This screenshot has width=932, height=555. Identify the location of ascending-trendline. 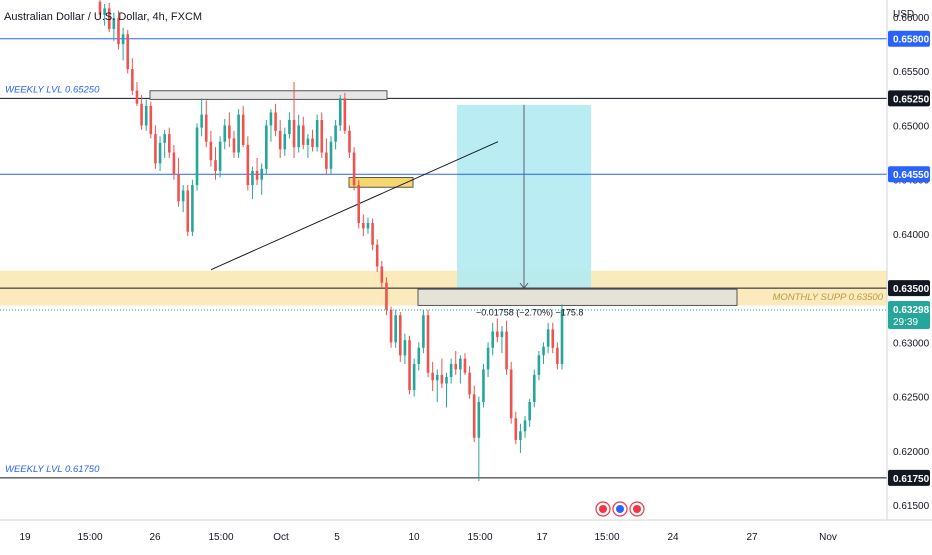
(354, 206).